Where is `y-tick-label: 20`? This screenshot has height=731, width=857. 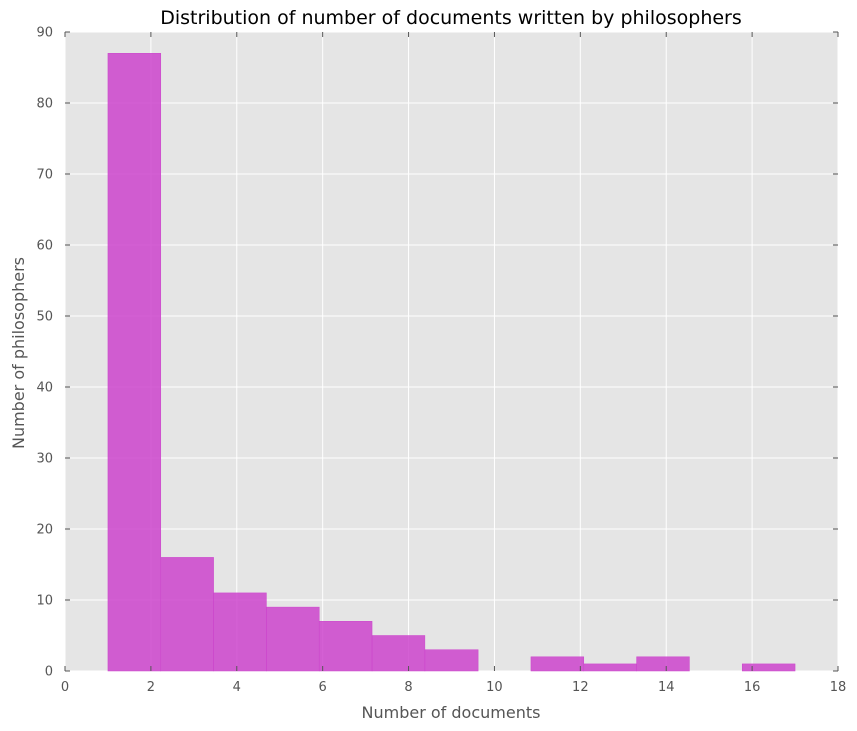 y-tick-label: 20 is located at coordinates (44, 530).